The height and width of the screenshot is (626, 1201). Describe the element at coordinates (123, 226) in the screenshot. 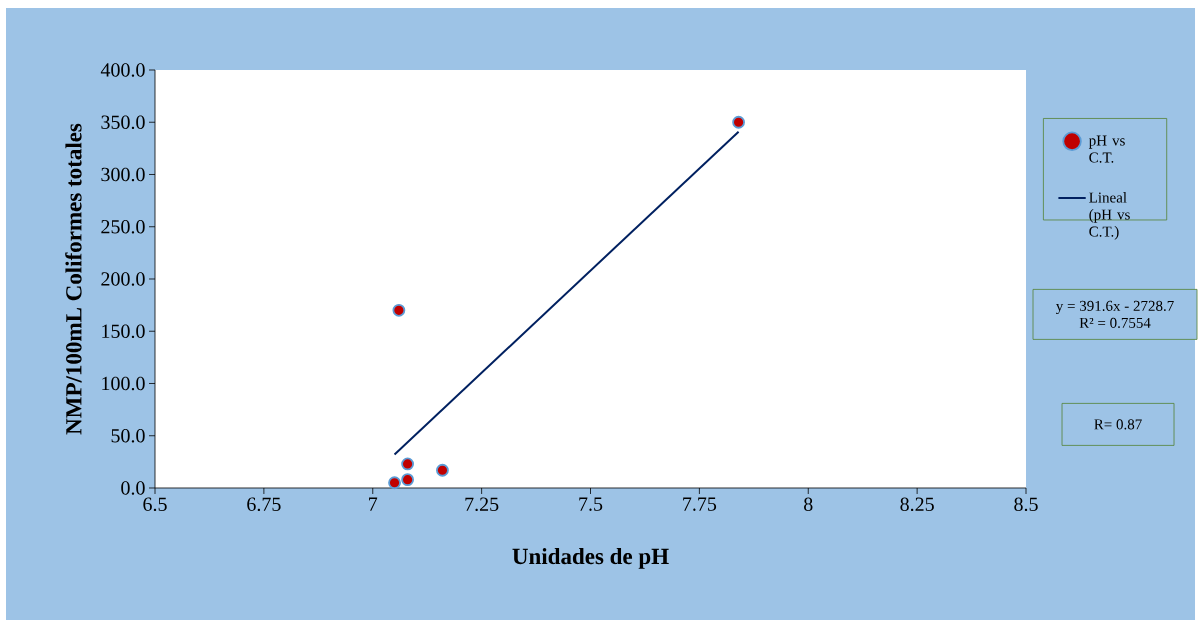

I see `y-tick-label: 250.0` at that location.